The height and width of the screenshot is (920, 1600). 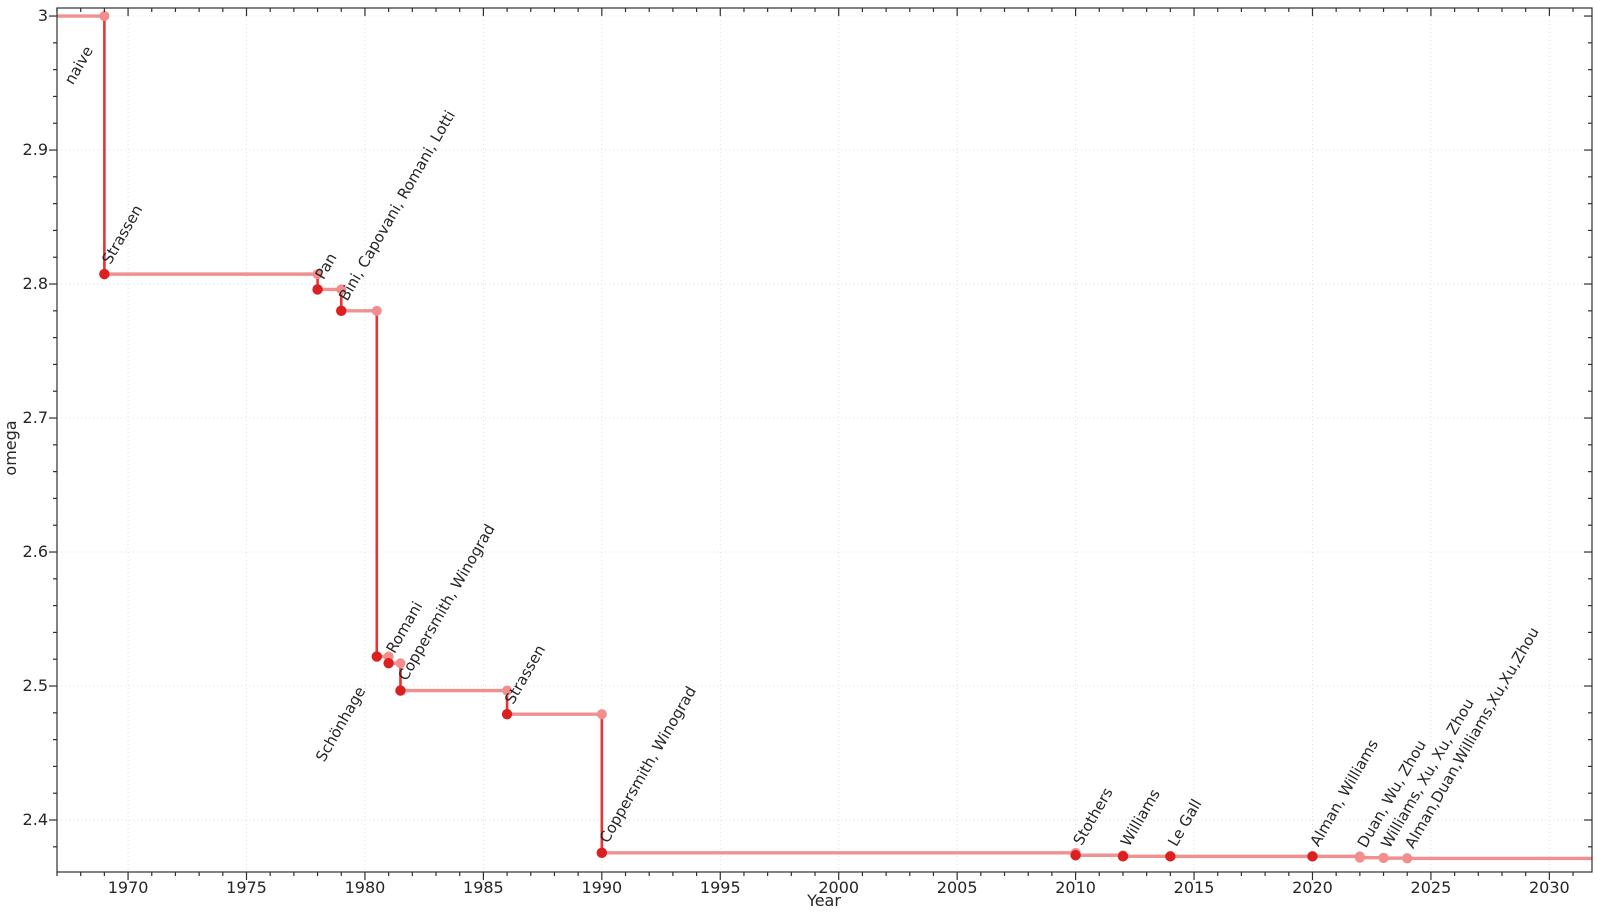 What do you see at coordinates (1472, 737) in the screenshot?
I see `point-label: Alman,Duan,Williams,Xu,Xu,Zhou` at bounding box center [1472, 737].